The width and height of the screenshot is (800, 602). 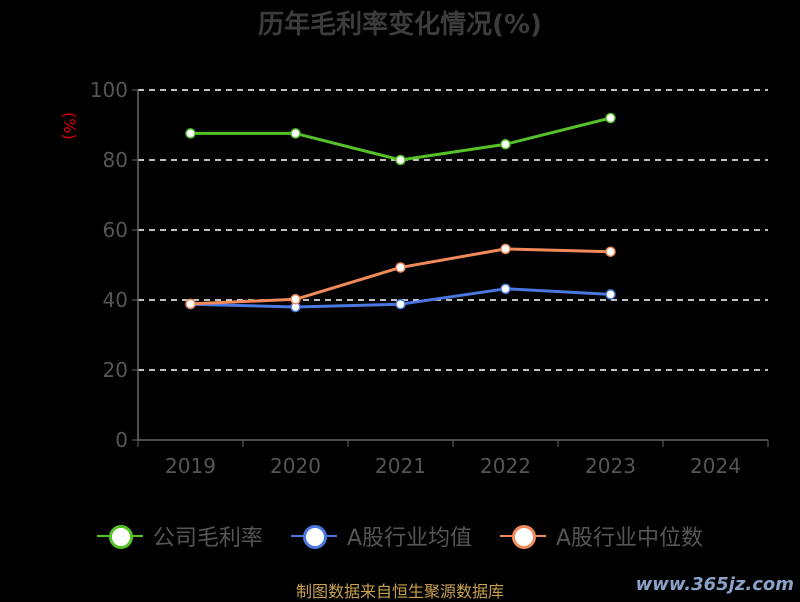 I want to click on legend: 公司毛利率 A股行业均值 A股行业中位数, so click(x=400, y=536).